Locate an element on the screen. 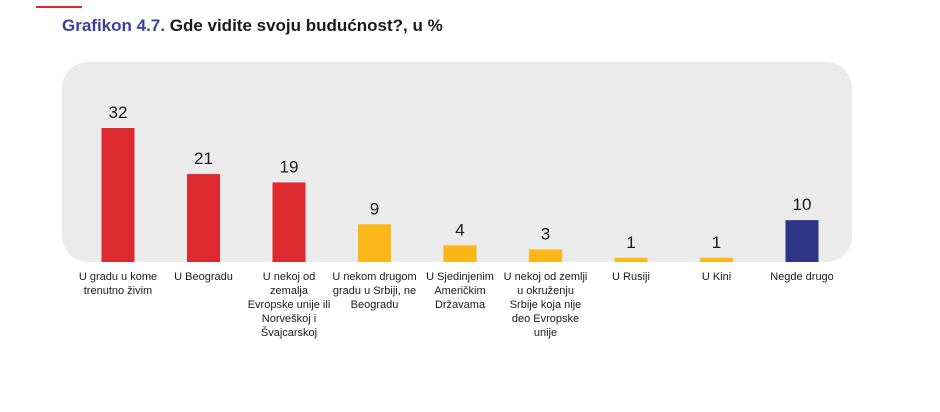 This screenshot has width=940, height=412. value-label-7: 1 is located at coordinates (716, 242).